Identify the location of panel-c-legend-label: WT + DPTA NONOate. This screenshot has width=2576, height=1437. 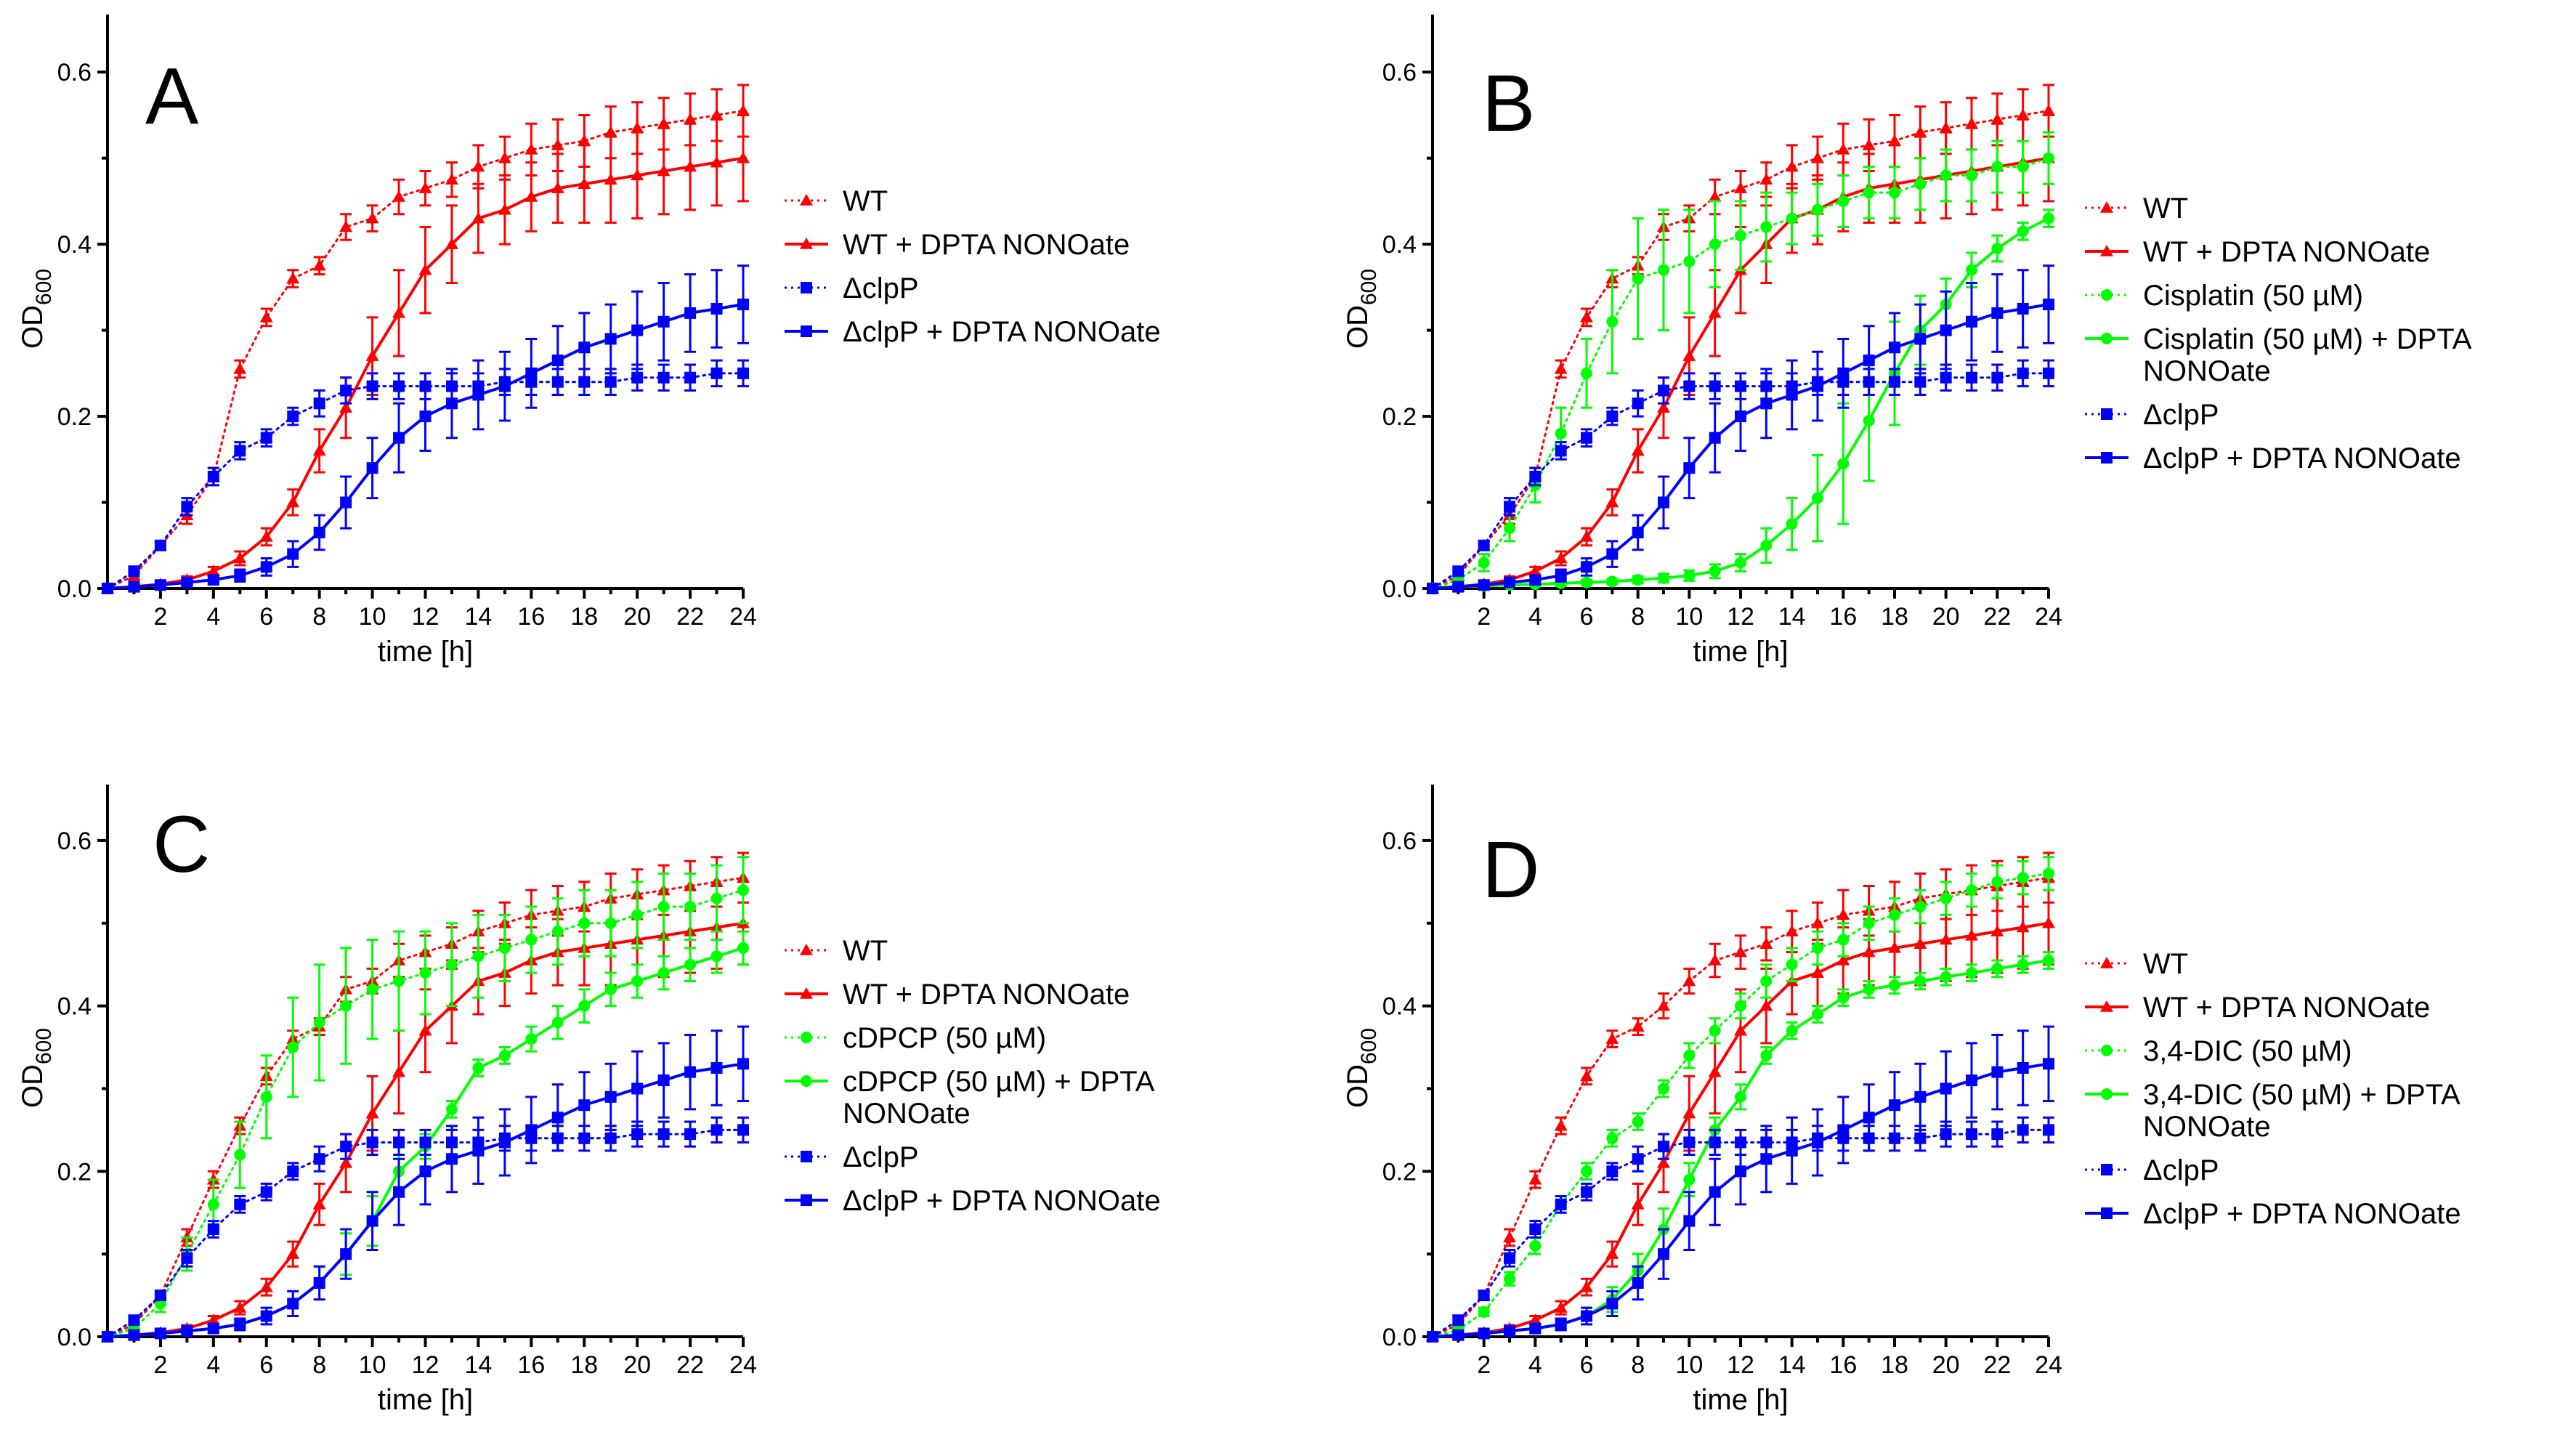
(986, 995).